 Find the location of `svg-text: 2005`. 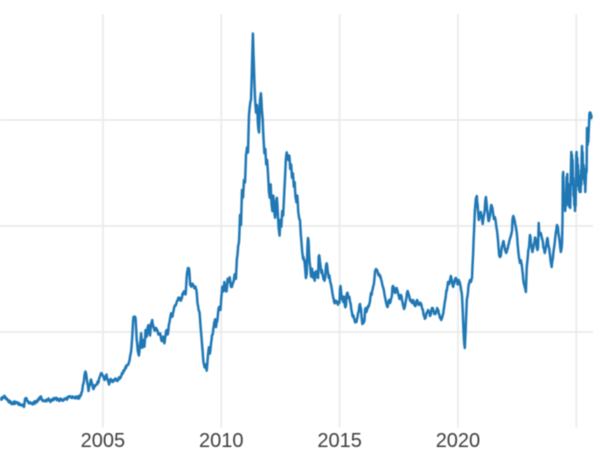

svg-text: 2005 is located at coordinates (103, 440).